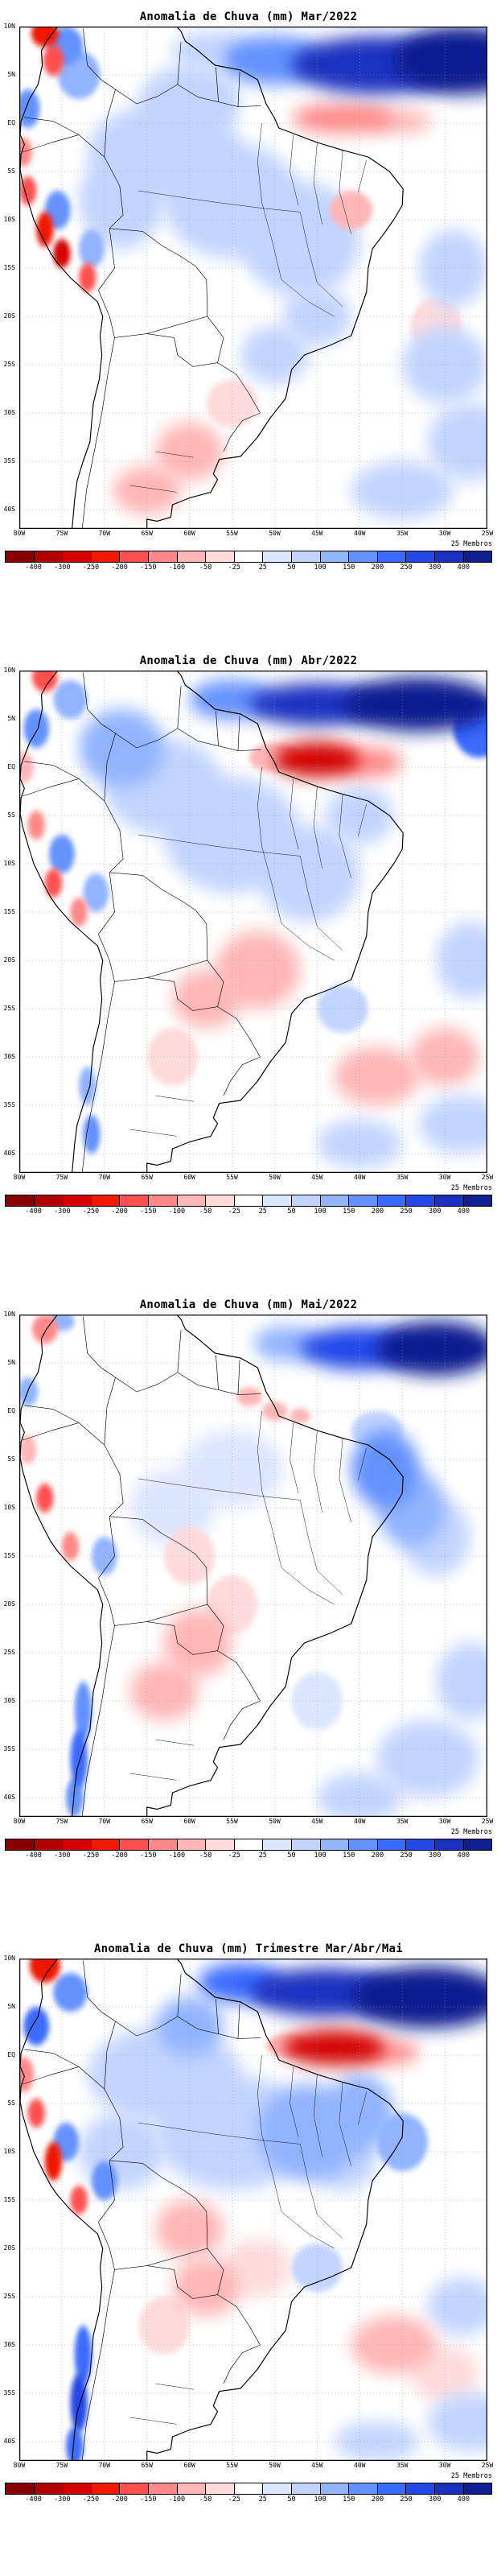  I want to click on colorbar-tick-label: 25, so click(262, 2500).